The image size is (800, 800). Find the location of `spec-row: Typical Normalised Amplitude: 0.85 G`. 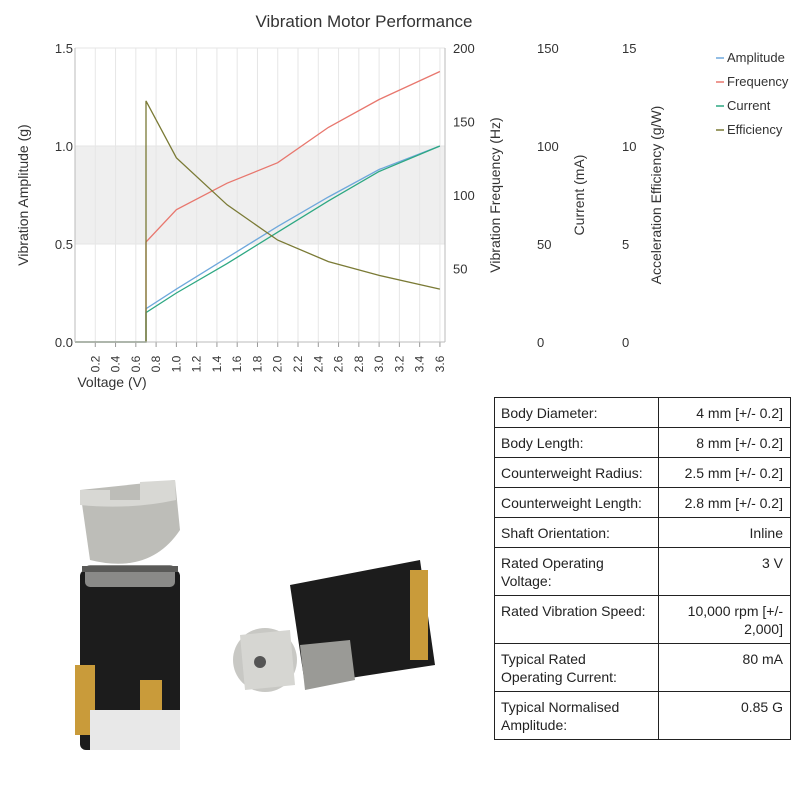

spec-row: Typical Normalised Amplitude: 0.85 G is located at coordinates (642, 715).